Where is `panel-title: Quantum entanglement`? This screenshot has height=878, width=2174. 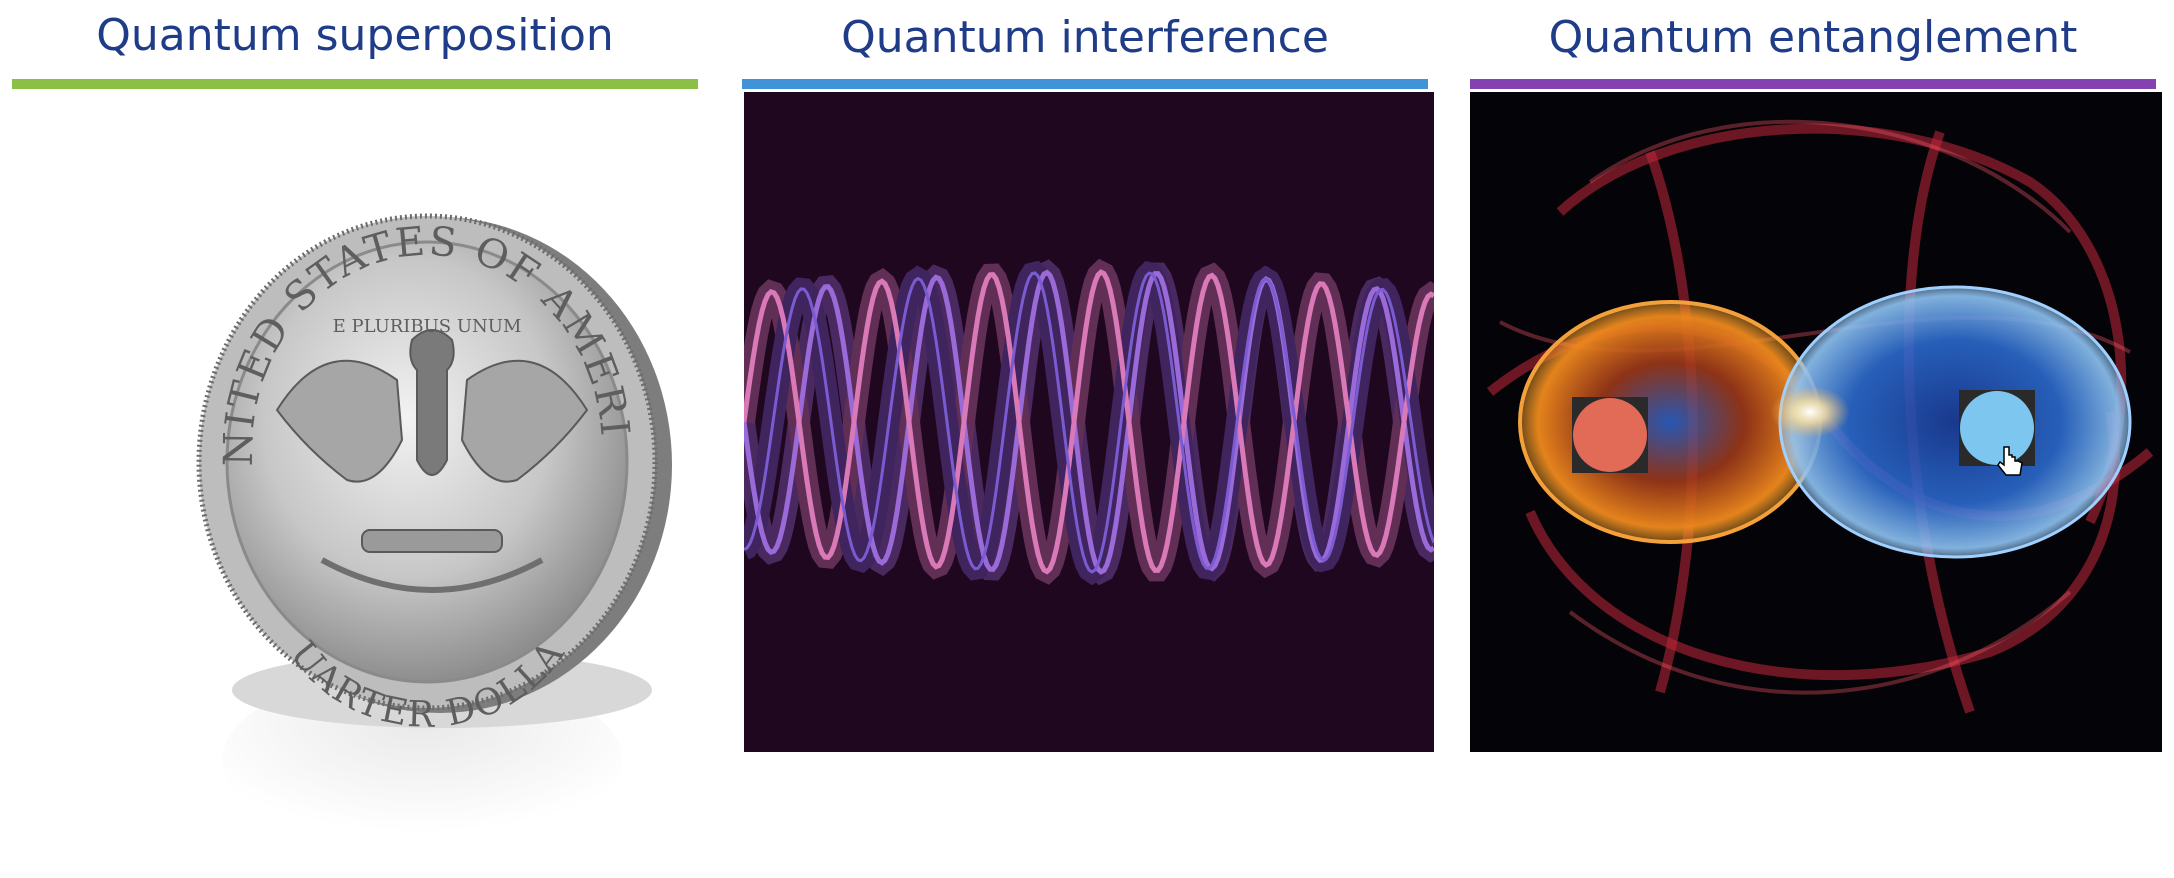 panel-title: Quantum entanglement is located at coordinates (1813, 37).